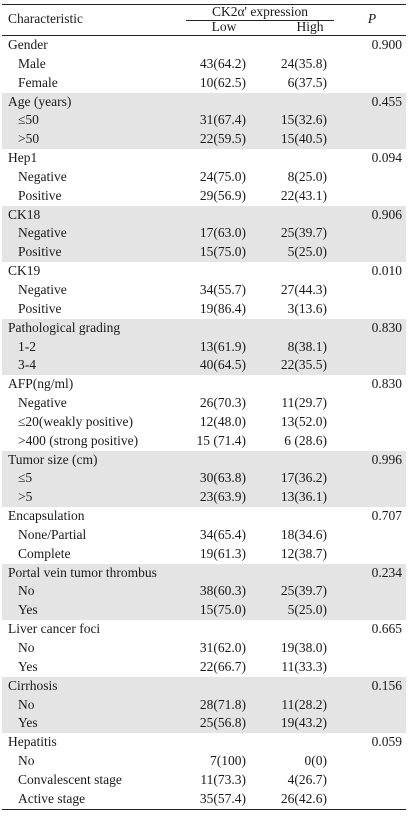 This screenshot has width=408, height=822. I want to click on high-count: 4(26.7), so click(307, 779).